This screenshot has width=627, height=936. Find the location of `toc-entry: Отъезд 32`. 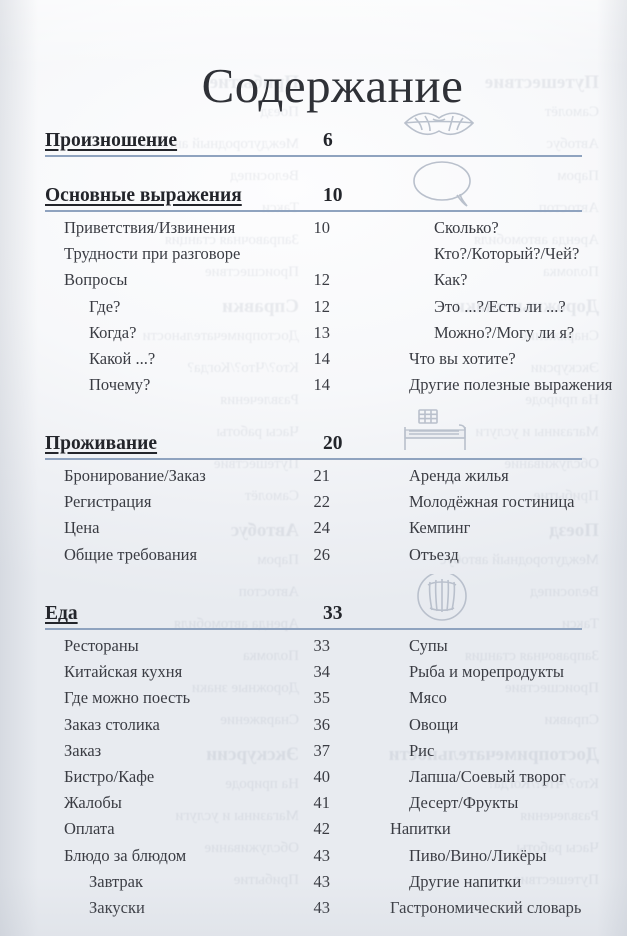

toc-entry: Отъезд 32 is located at coordinates (508, 558).